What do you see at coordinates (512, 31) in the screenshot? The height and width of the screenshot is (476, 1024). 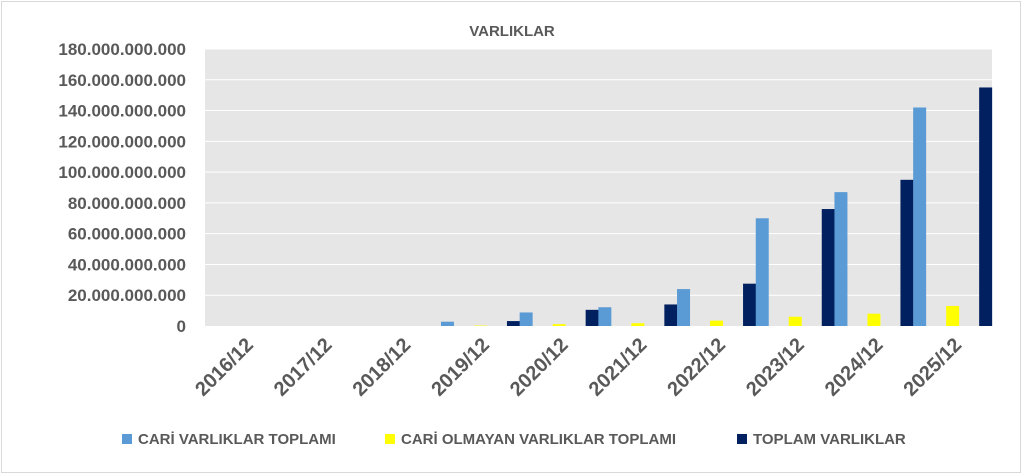 I see `chart-title: VARLIKLAR` at bounding box center [512, 31].